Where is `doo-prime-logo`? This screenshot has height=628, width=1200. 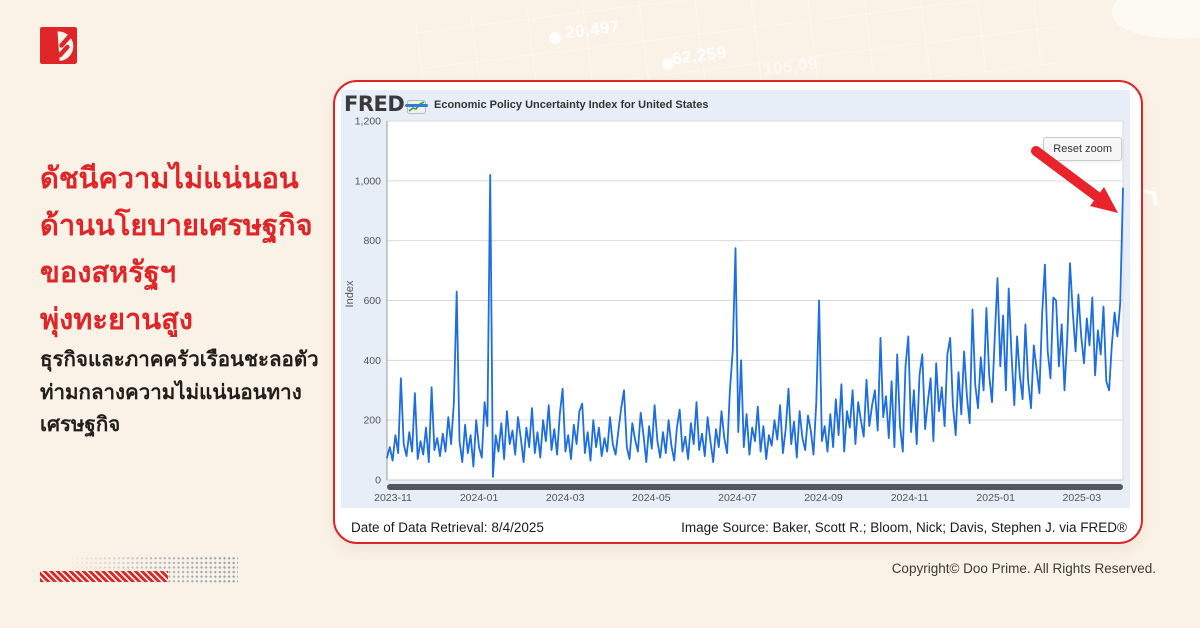
doo-prime-logo is located at coordinates (58, 45).